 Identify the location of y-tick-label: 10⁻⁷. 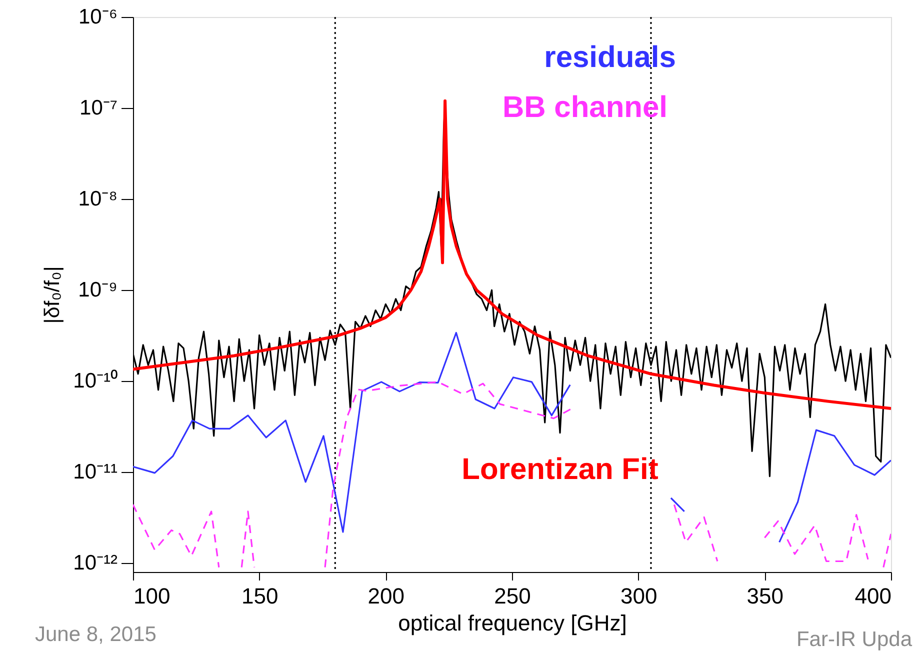
(99, 108).